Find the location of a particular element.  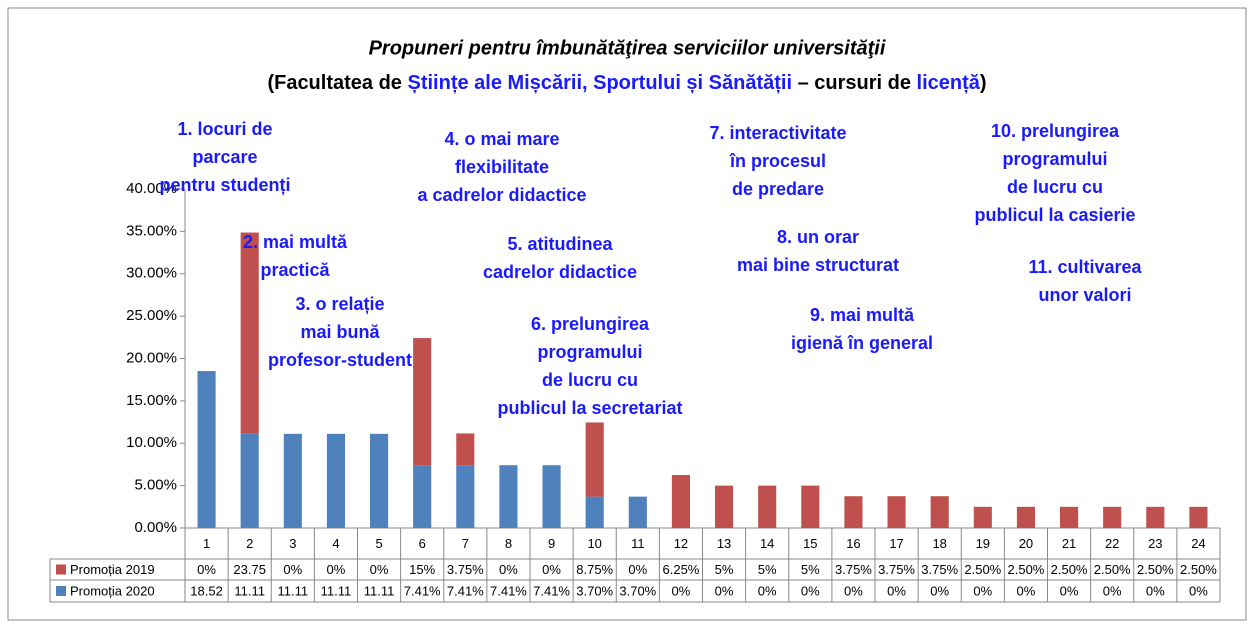

annotation: de lucru cu is located at coordinates (1055, 187).